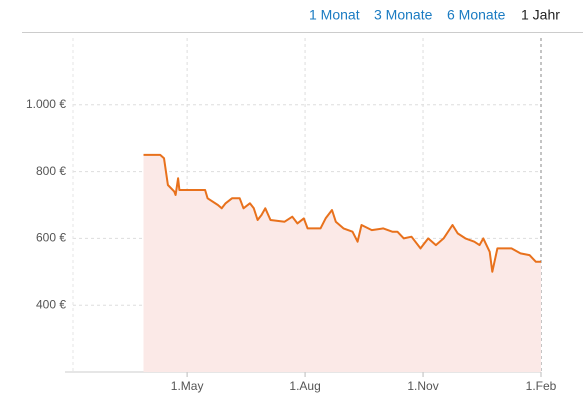 The image size is (583, 402). I want to click on range-button: 6 Monate, so click(476, 15).